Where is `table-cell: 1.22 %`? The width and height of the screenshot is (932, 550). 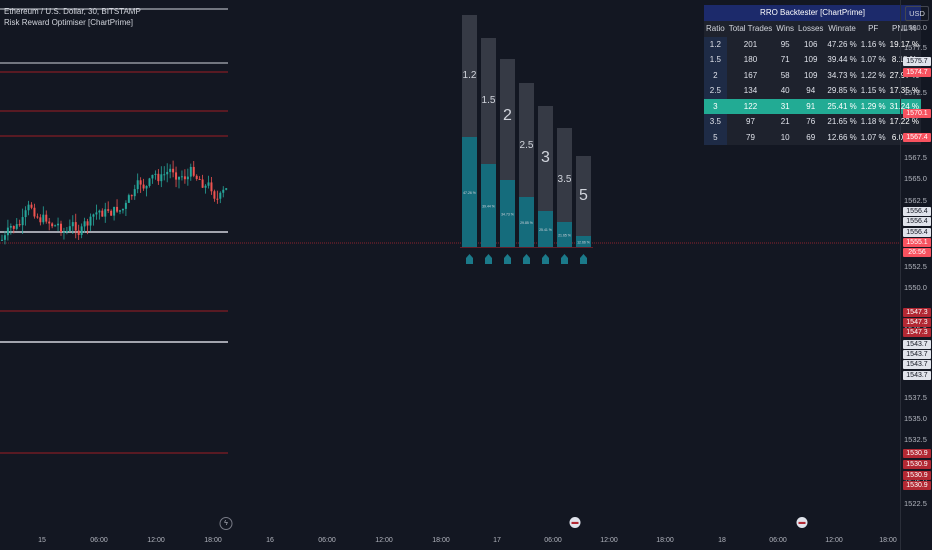 table-cell: 1.22 % is located at coordinates (873, 75).